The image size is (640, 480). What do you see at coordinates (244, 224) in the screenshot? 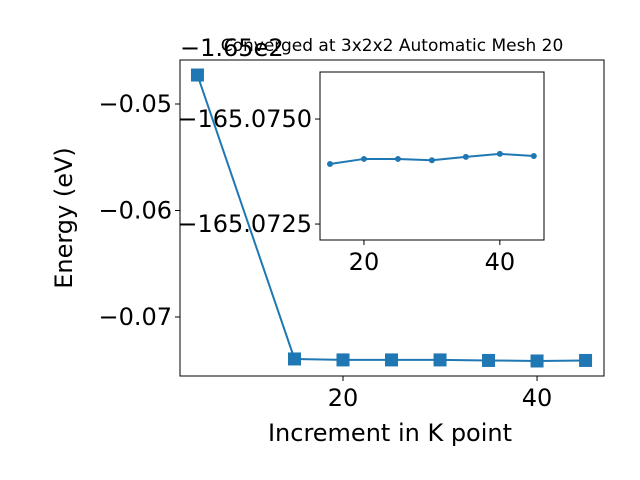
I see `y-tick-label: −165.0725` at bounding box center [244, 224].